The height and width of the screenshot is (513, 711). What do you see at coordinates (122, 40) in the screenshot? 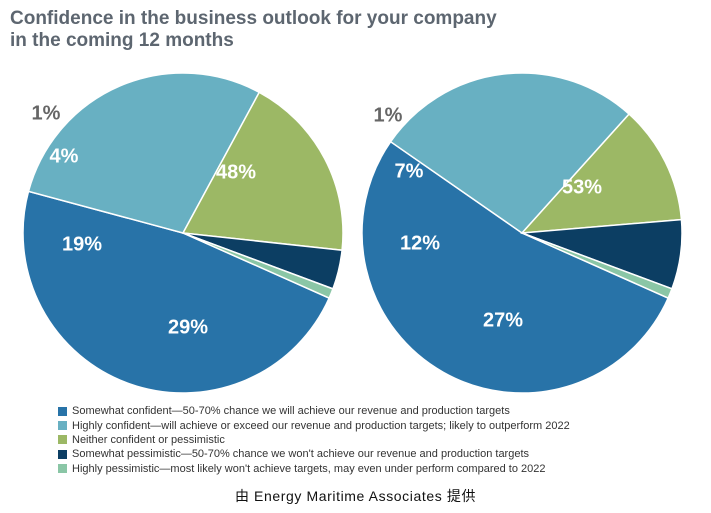
I see `chart-title-line-2: in the coming 12 months` at bounding box center [122, 40].